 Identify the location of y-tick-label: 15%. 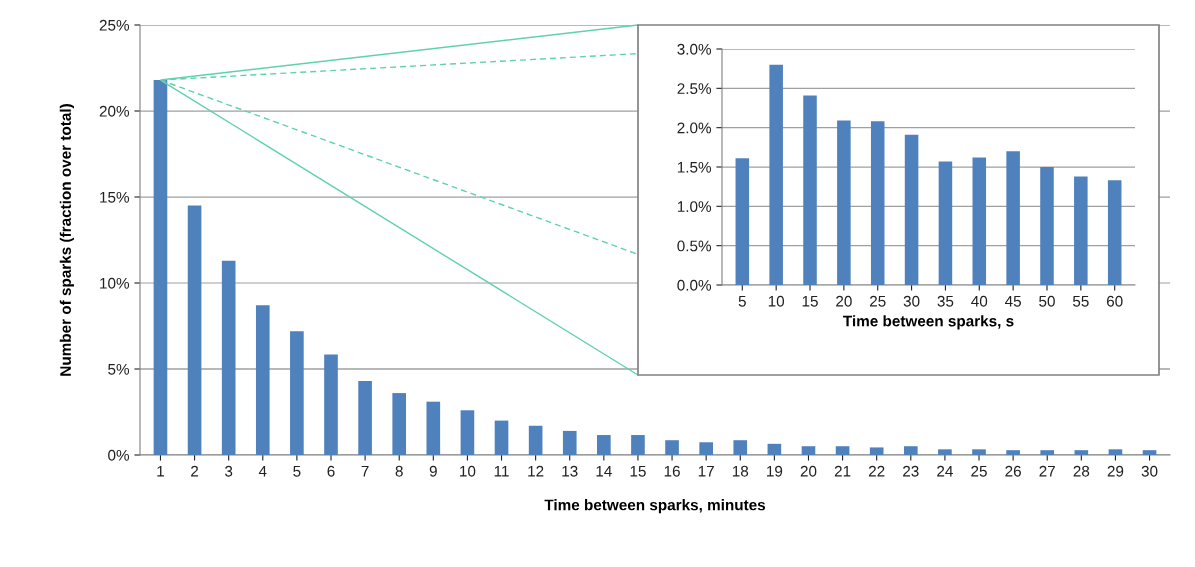
(115, 197).